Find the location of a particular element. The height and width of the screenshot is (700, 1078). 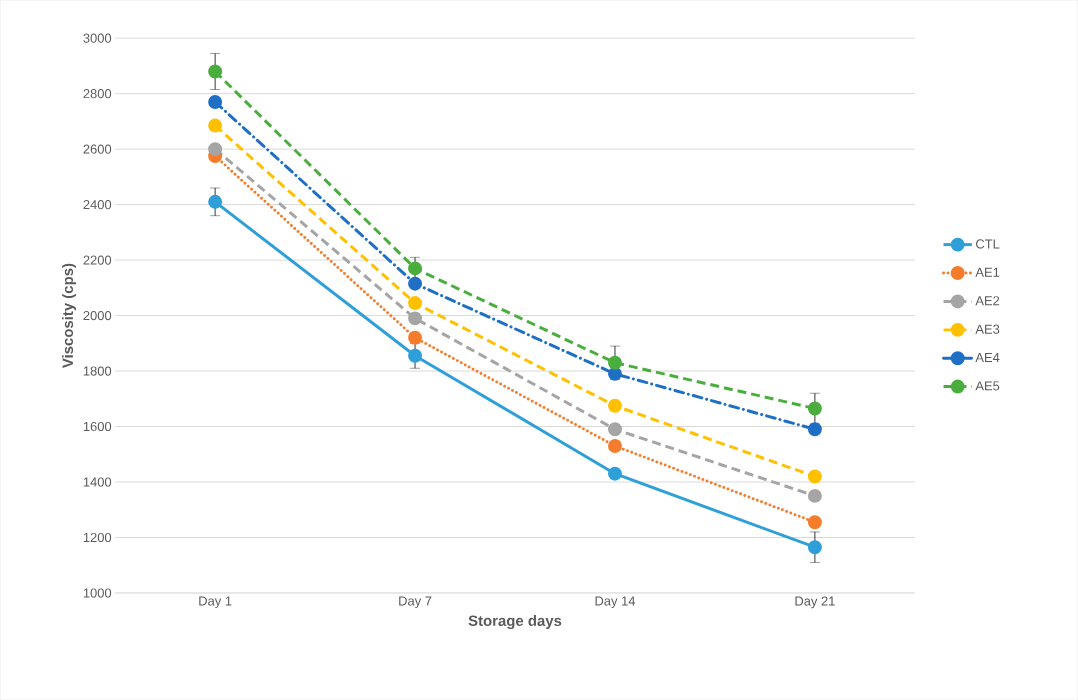

y-tick-label: 1000 is located at coordinates (97, 593).